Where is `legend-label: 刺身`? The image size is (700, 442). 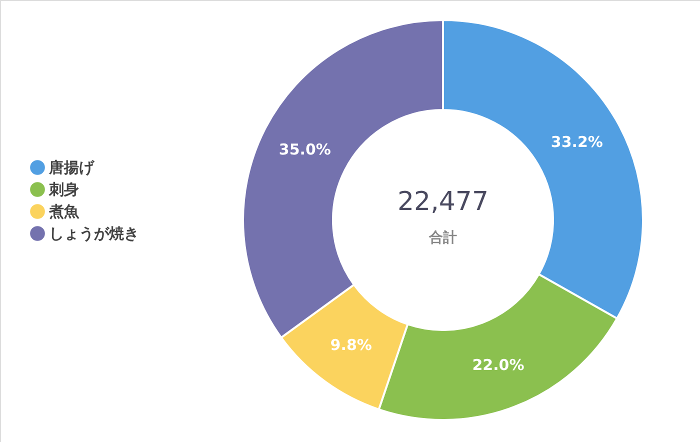
legend-label: 刺身 is located at coordinates (63, 189).